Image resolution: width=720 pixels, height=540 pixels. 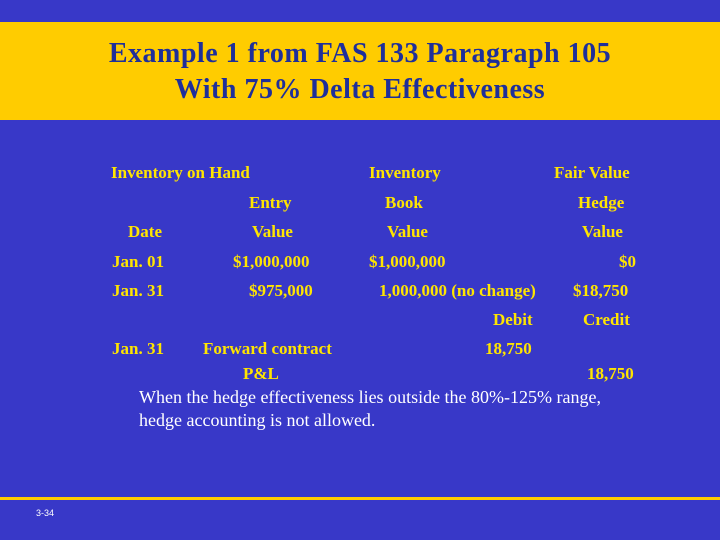 I want to click on row-hedge-value: $18,750, so click(x=601, y=290).